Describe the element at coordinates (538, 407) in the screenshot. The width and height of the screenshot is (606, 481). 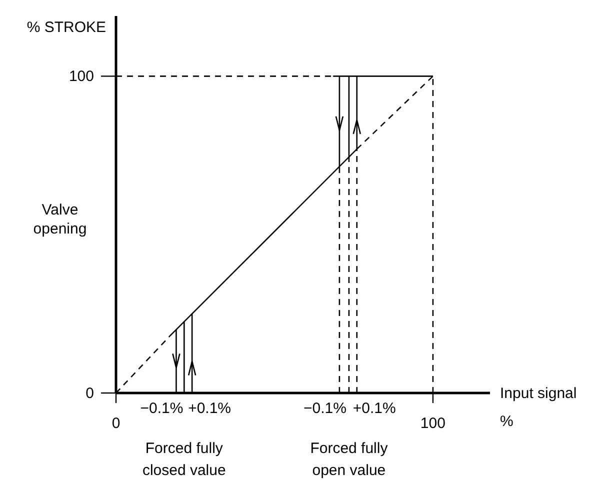
I see `x-axis-title: Input signal %` at that location.